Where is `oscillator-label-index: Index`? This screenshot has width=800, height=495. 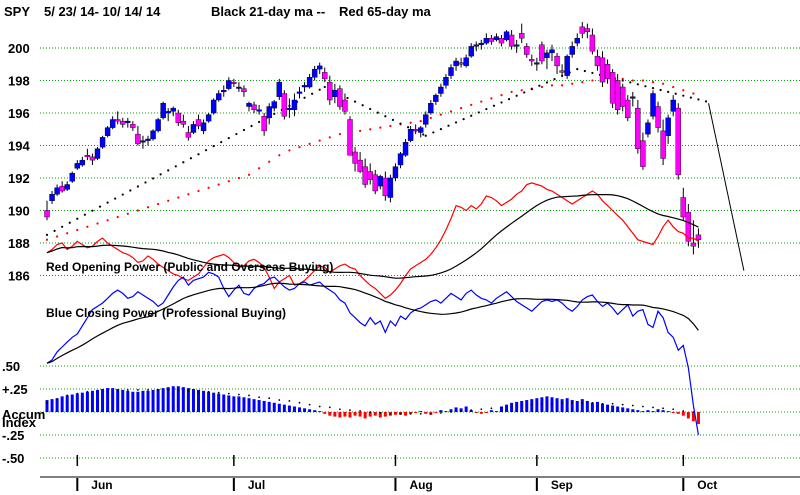 oscillator-label-index: Index is located at coordinates (19, 422).